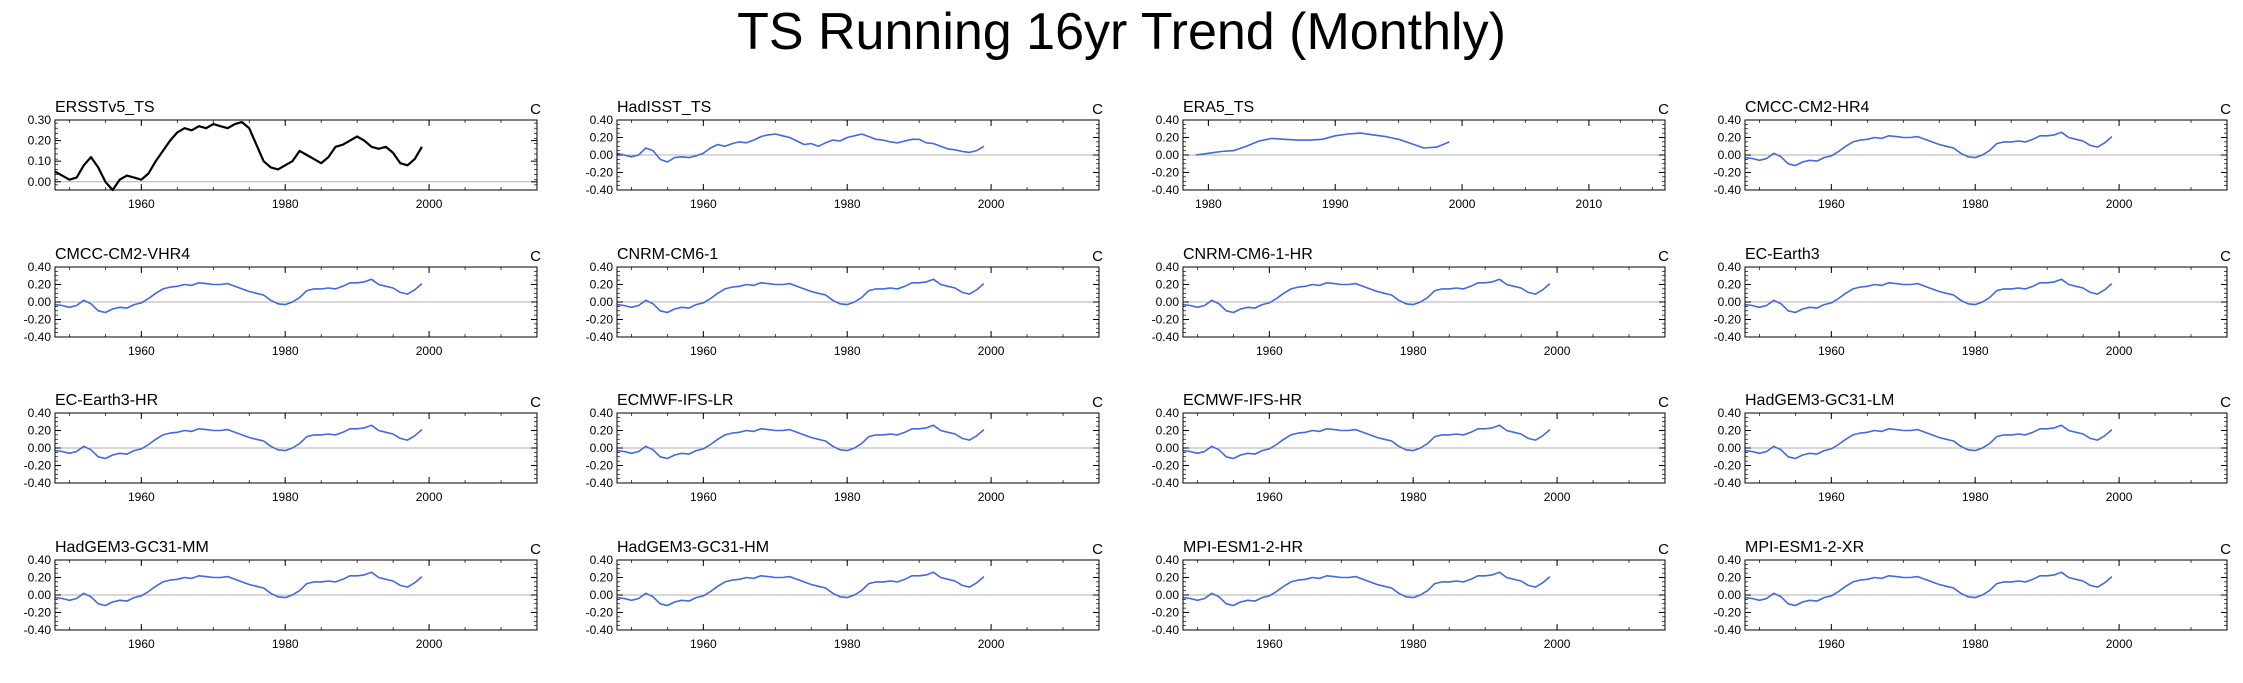  Describe the element at coordinates (1335, 204) in the screenshot. I see `x-tick-label: 1990` at that location.